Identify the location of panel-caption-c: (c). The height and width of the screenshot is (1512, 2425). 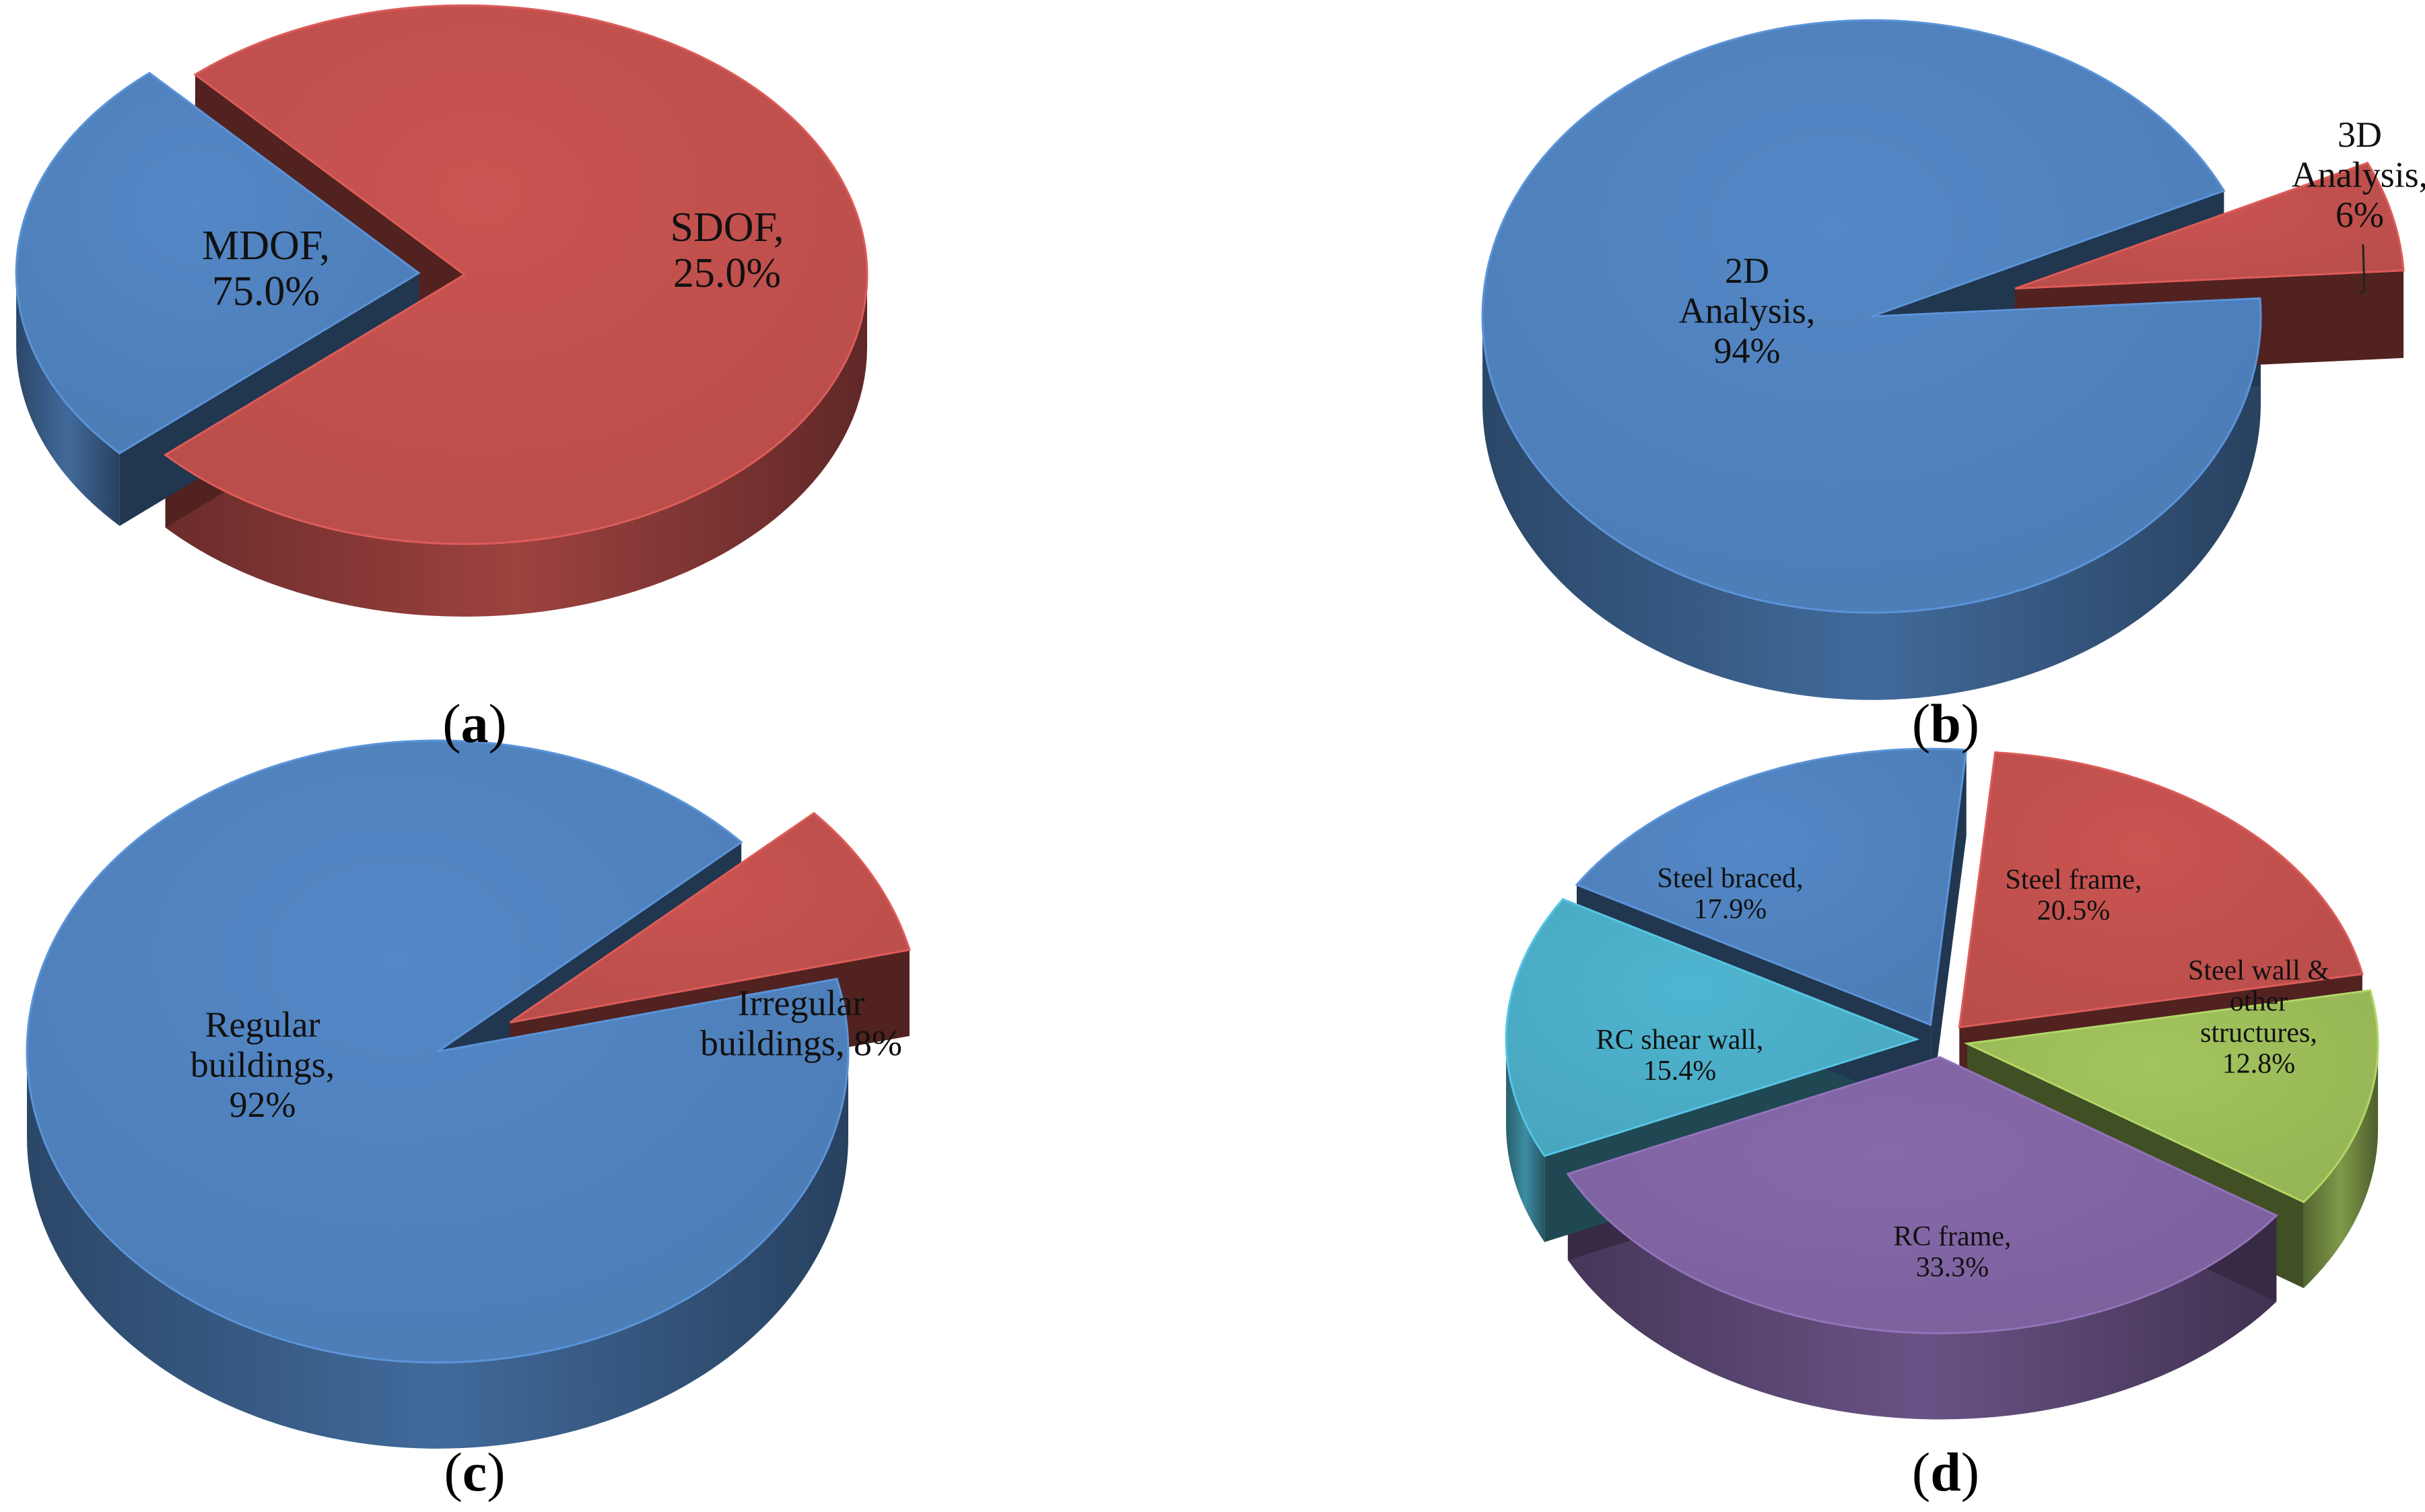
(474, 1472).